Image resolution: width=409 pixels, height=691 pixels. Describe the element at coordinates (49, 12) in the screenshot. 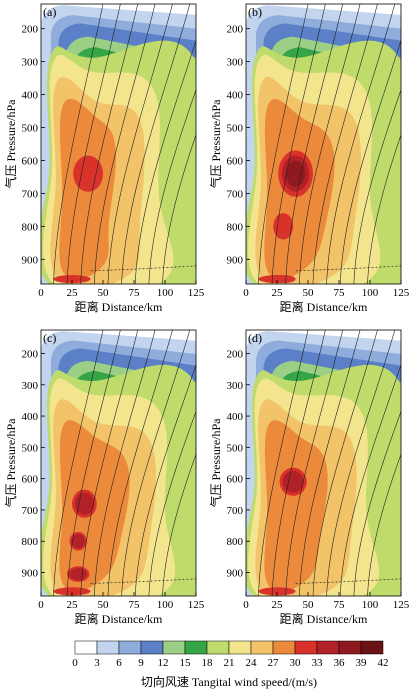

I see `panel-label: (a)` at that location.